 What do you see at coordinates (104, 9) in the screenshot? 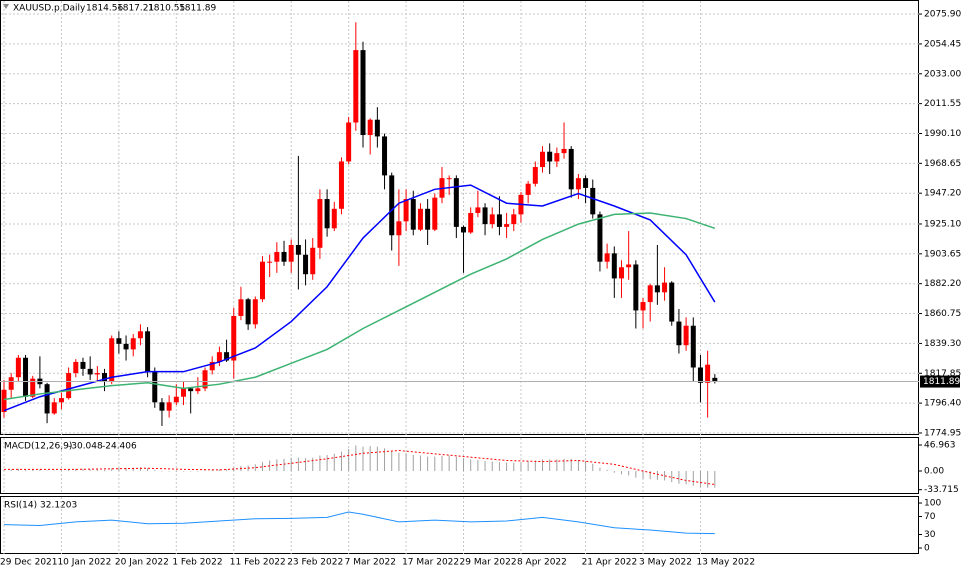
I see `open-value: 1814.56` at bounding box center [104, 9].